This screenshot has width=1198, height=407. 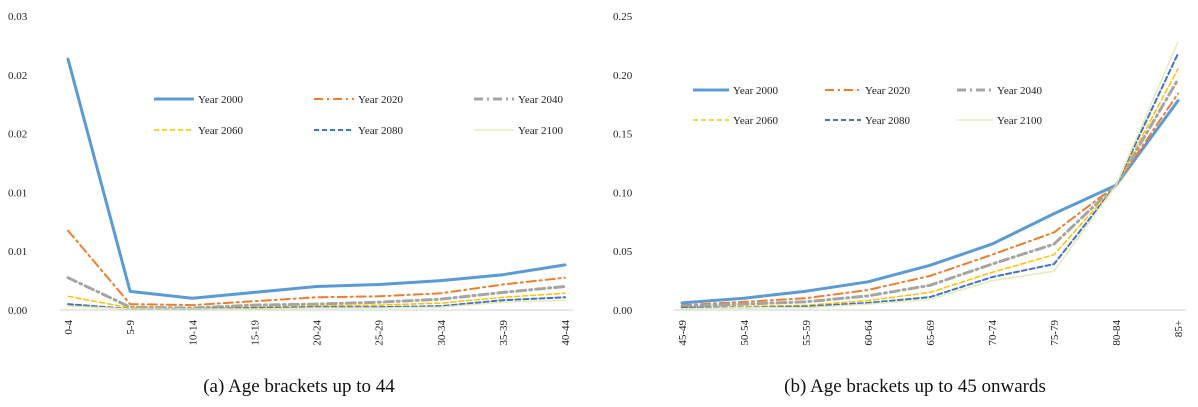 What do you see at coordinates (869, 333) in the screenshot?
I see `x-tick-label: 60-64` at bounding box center [869, 333].